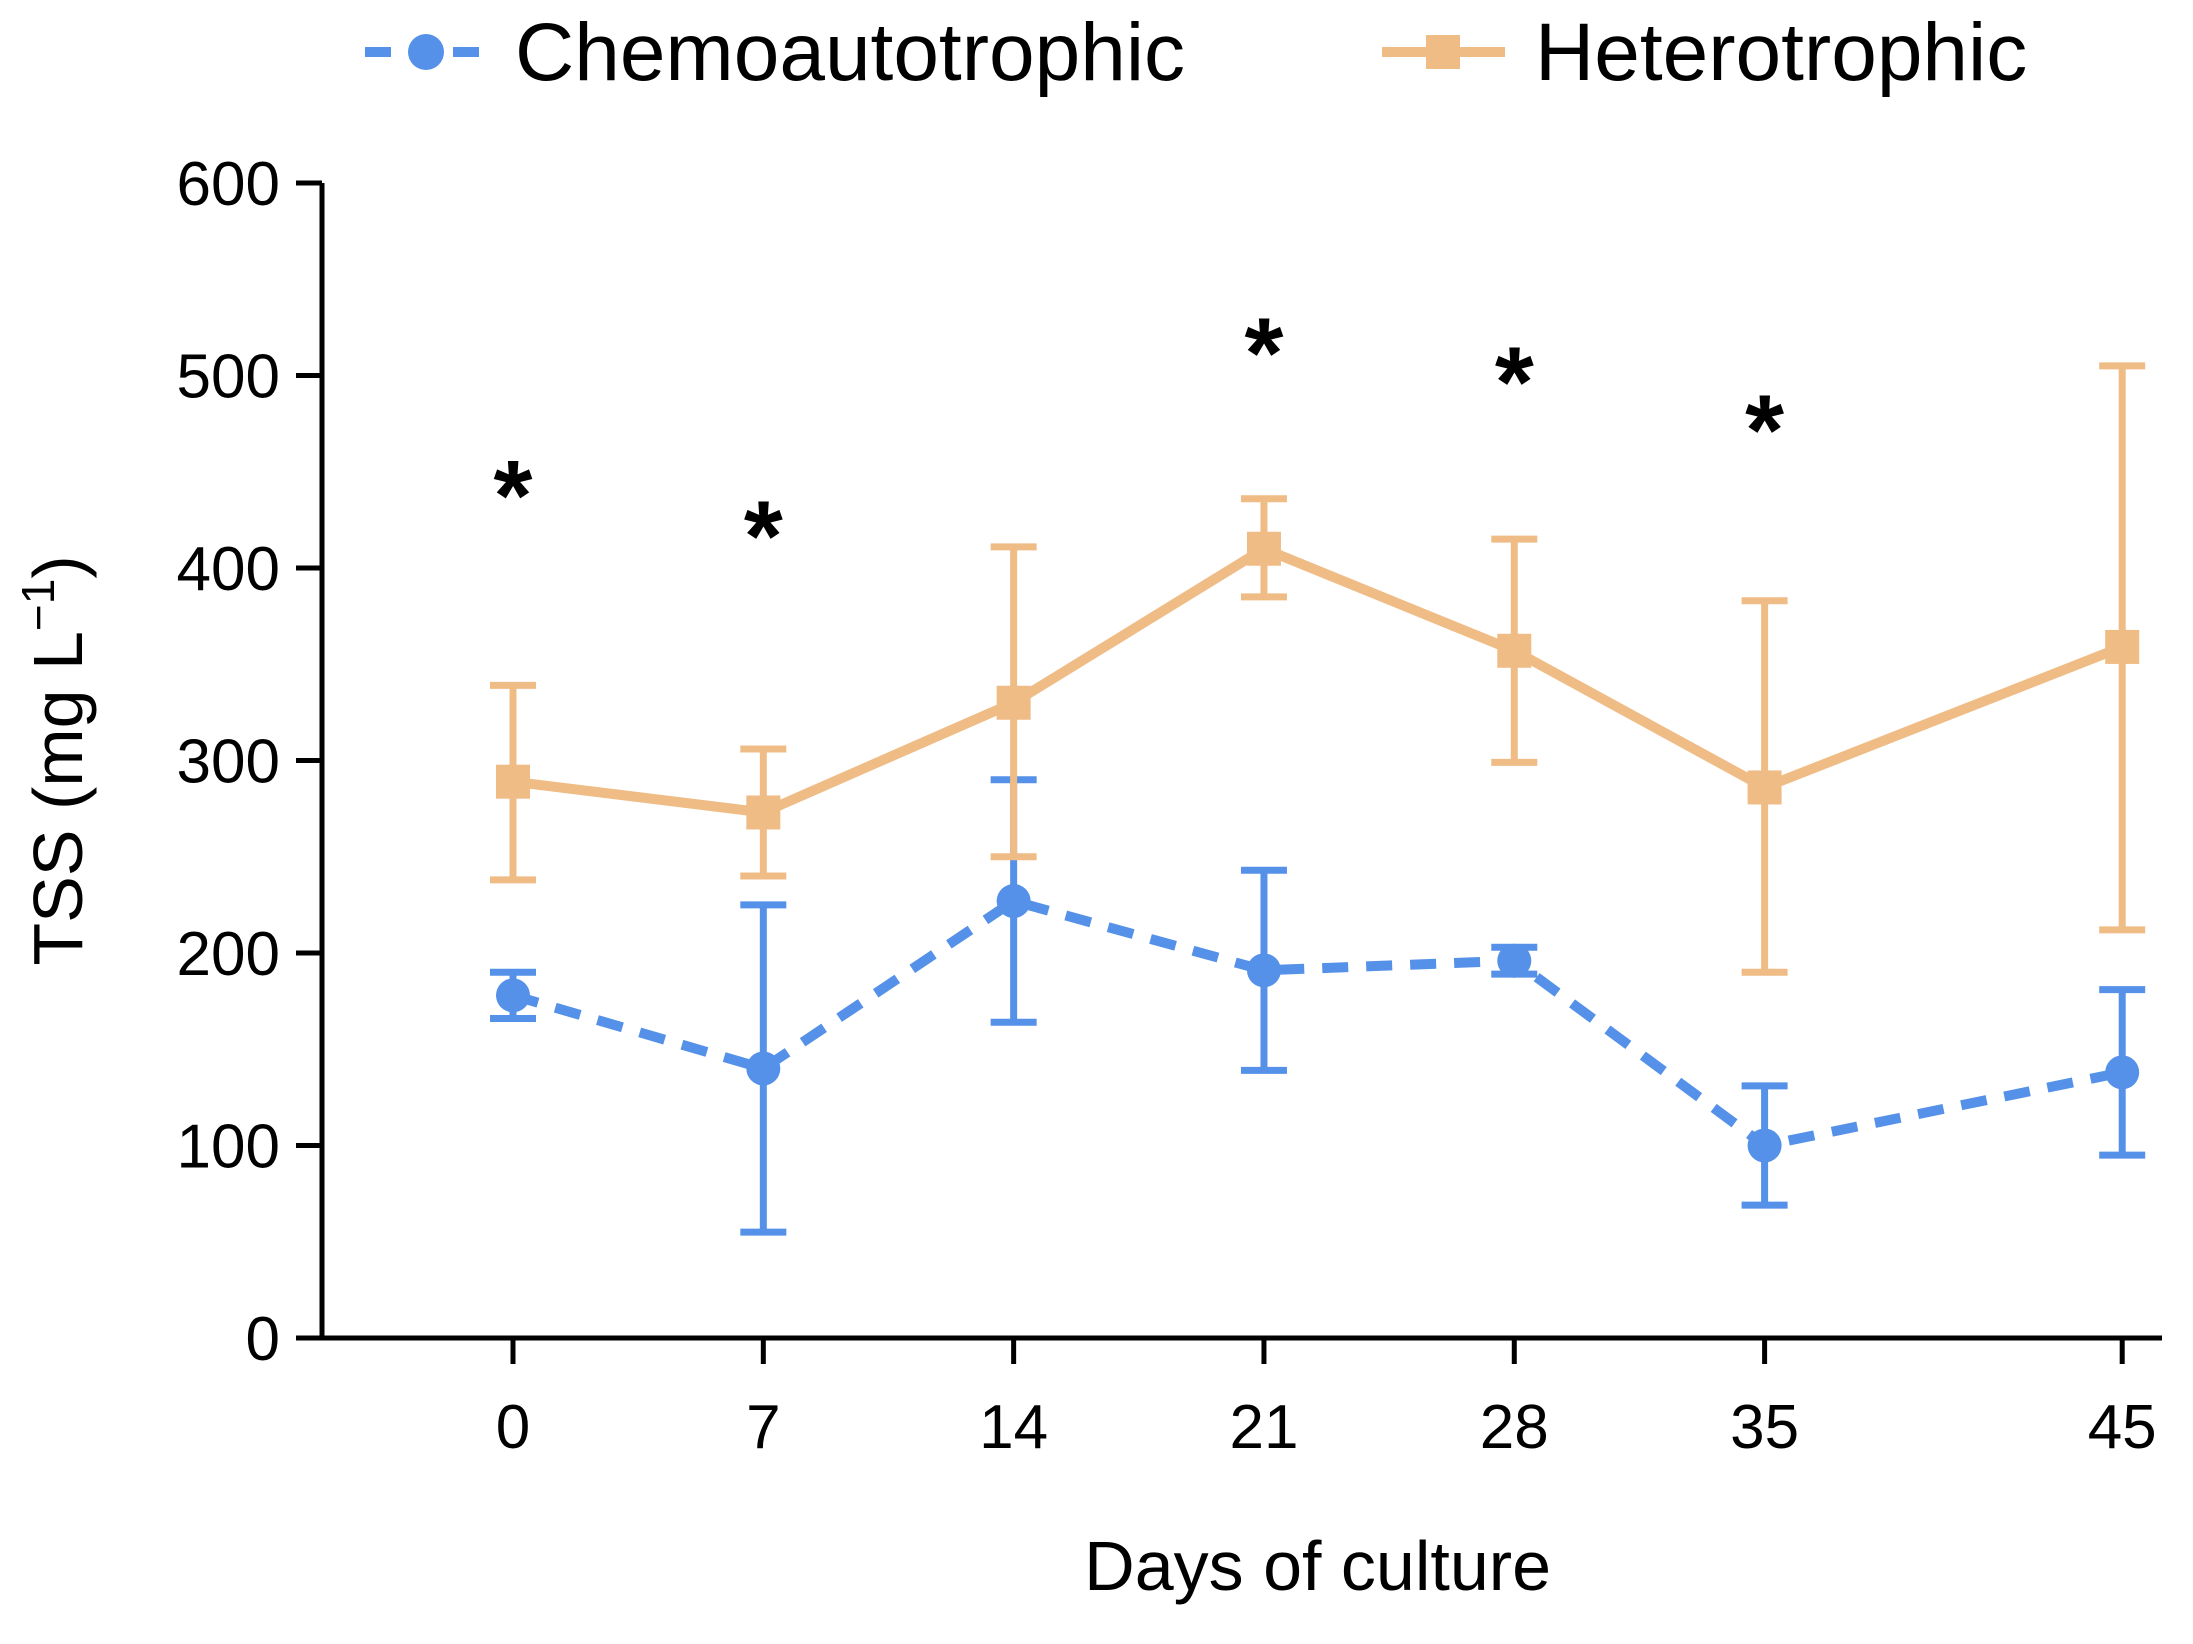 This screenshot has height=1644, width=2193. Describe the element at coordinates (228, 377) in the screenshot. I see `y-tick-label: 500` at that location.